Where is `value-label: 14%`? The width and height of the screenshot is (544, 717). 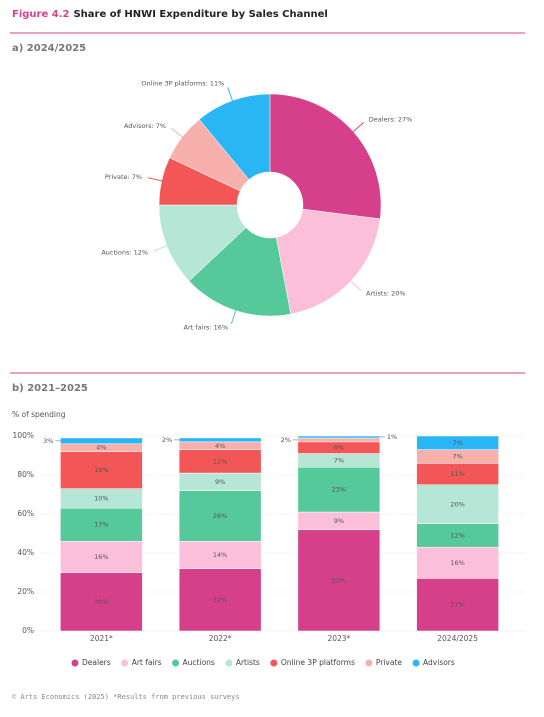
value-label: 14% is located at coordinates (220, 555).